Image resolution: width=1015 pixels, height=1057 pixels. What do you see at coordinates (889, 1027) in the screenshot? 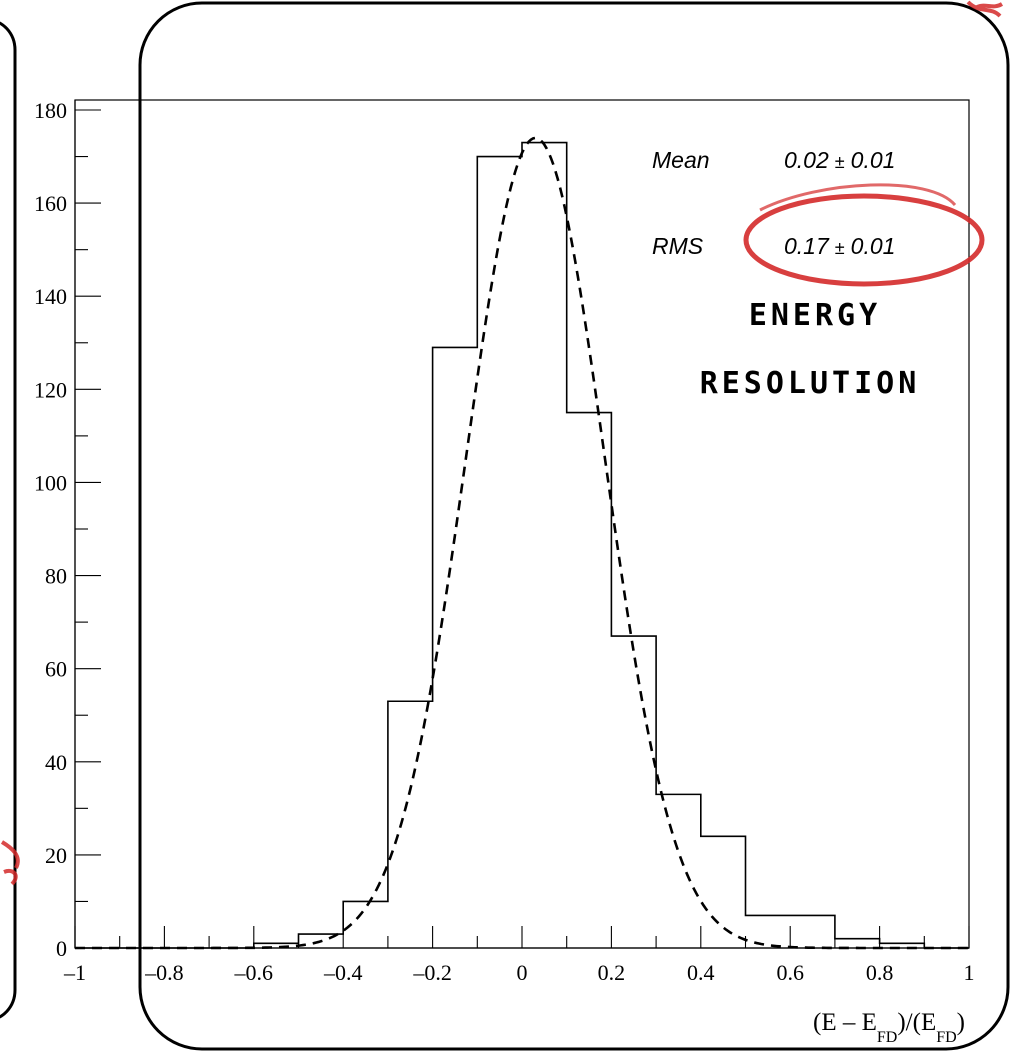
I see `x-axis-label: (E – EFD)/(EFD)` at bounding box center [889, 1027].